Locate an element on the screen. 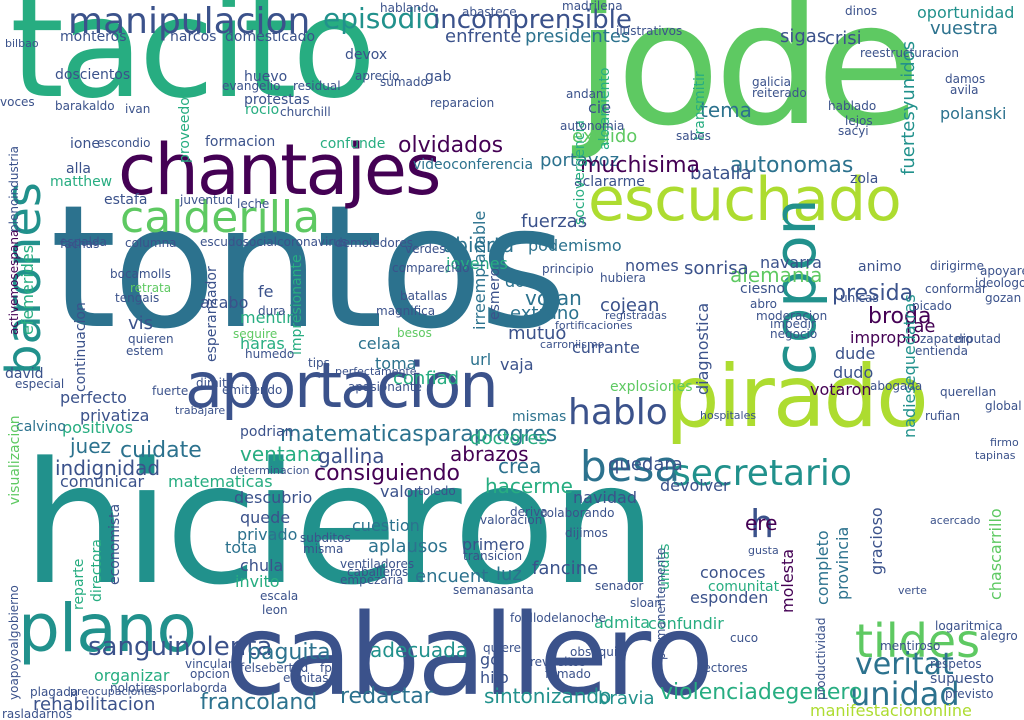  word-unidad: unidad is located at coordinates (905, 694).